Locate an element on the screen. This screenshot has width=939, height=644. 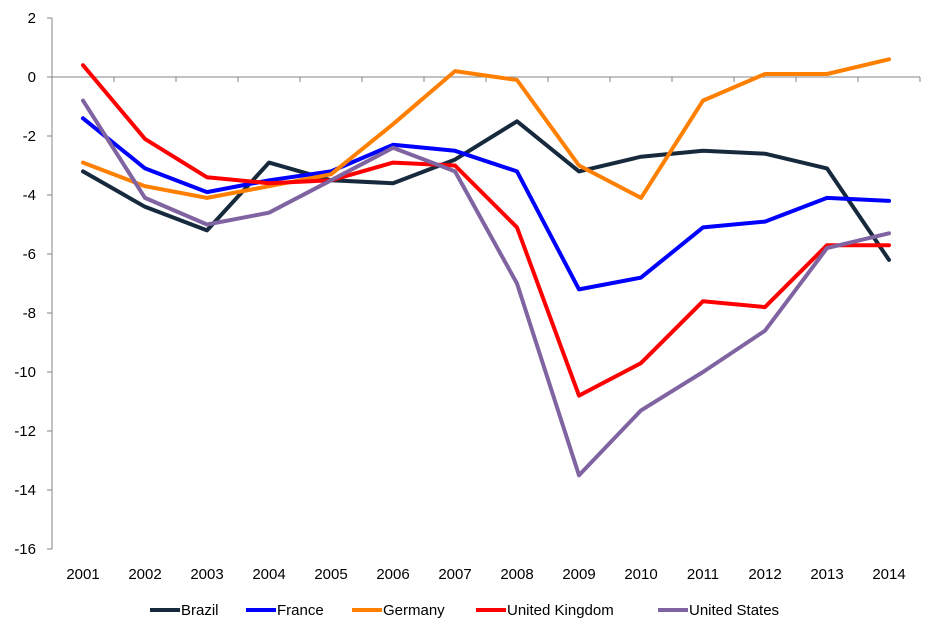
legend-label-united-kingdom: United Kingdom is located at coordinates (560, 610).